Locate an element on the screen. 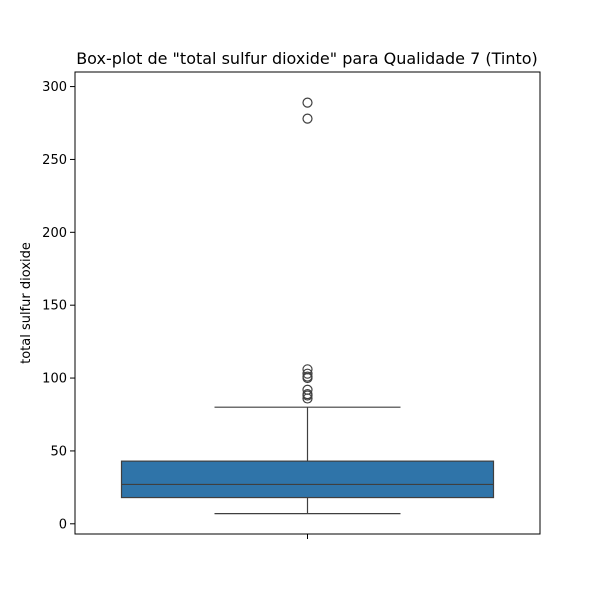  y-tick-label: 250 is located at coordinates (54, 160).